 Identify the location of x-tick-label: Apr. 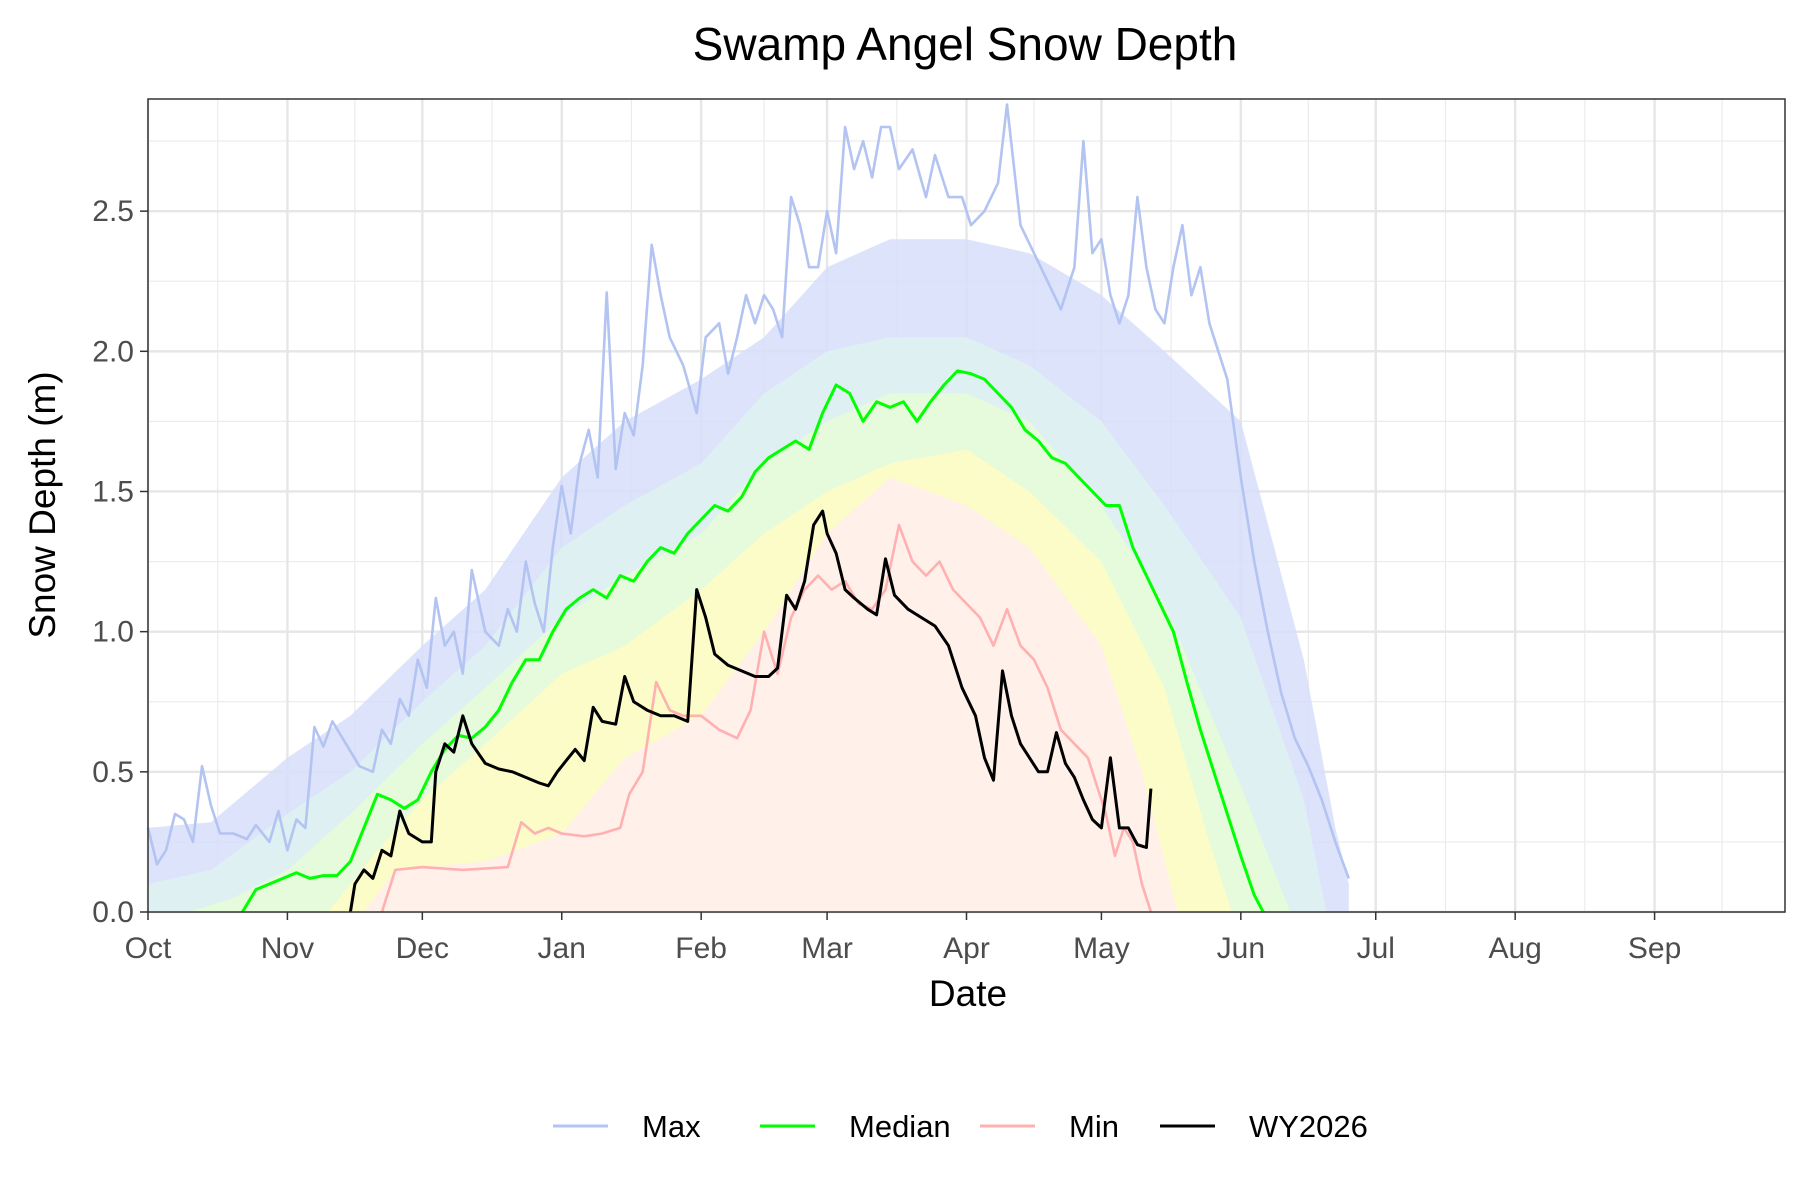
(966, 948).